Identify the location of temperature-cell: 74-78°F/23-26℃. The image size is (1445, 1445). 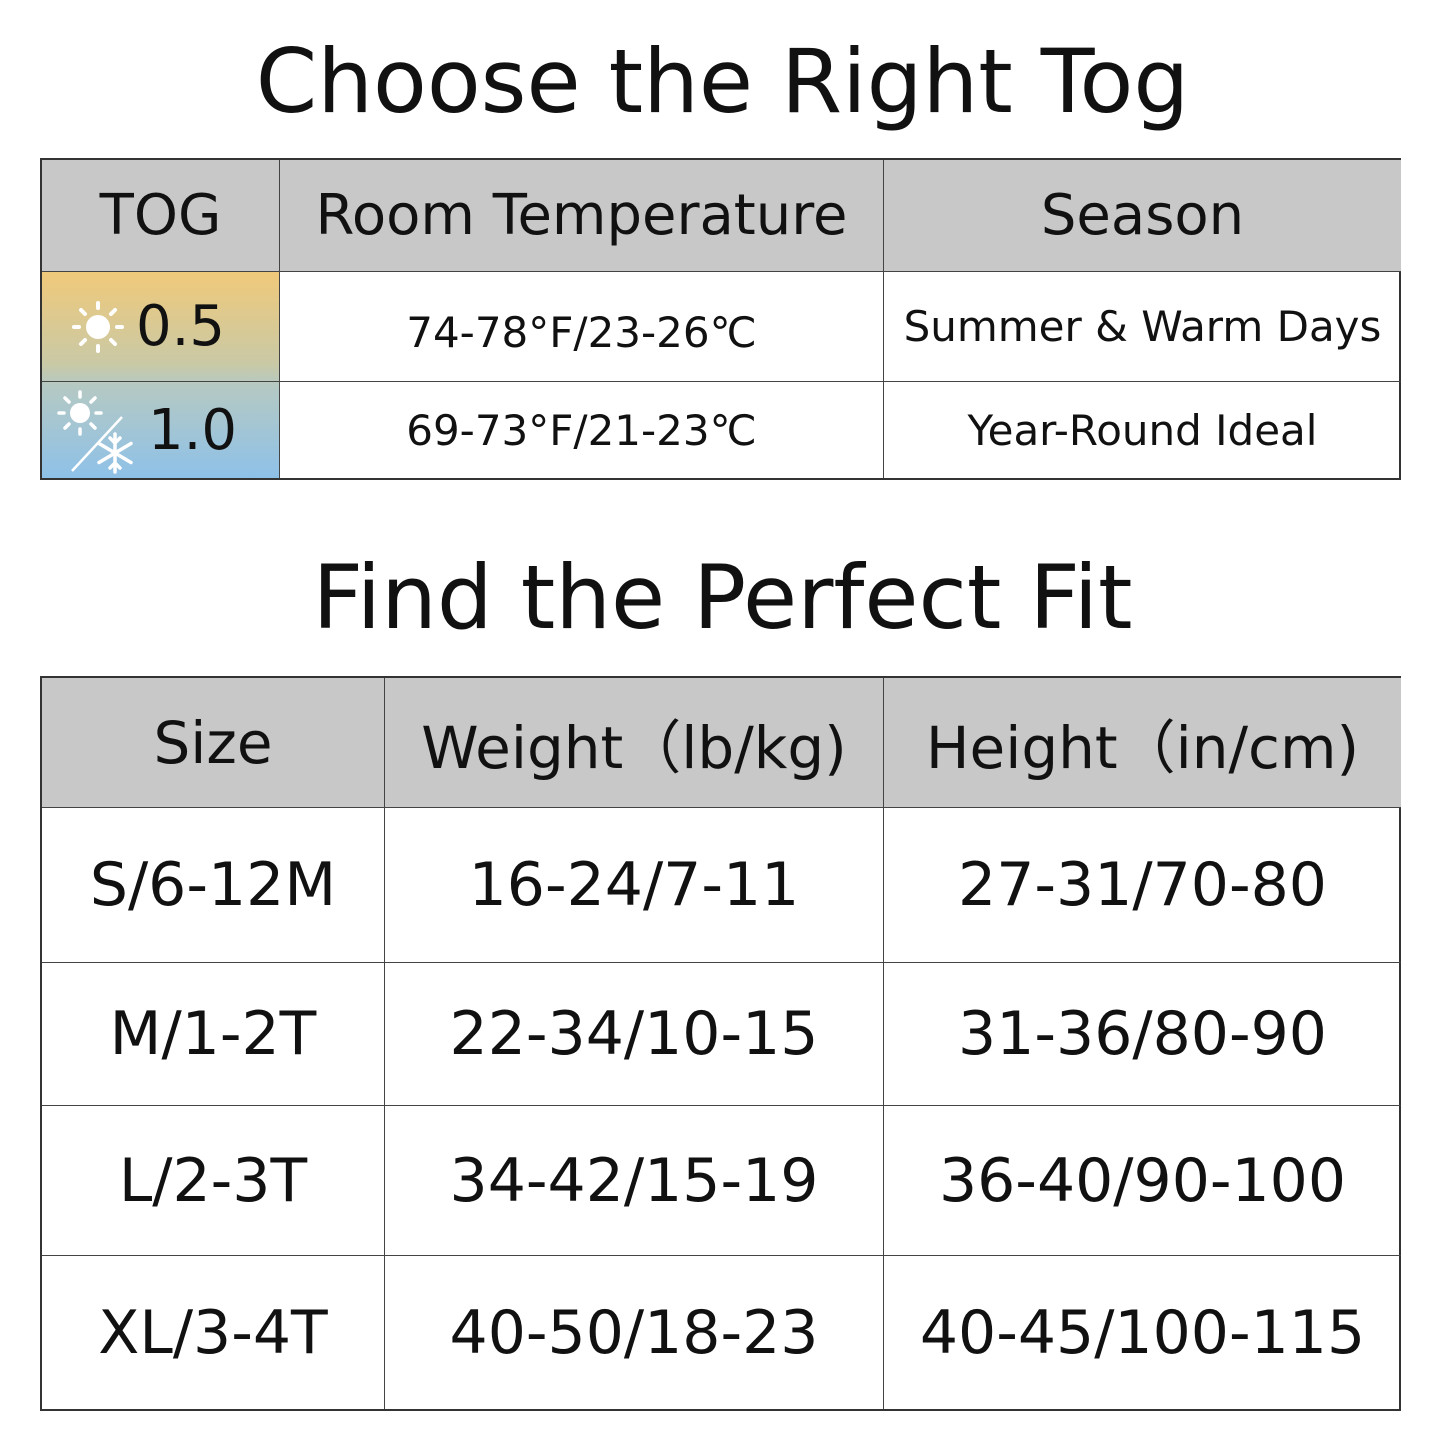
(582, 327).